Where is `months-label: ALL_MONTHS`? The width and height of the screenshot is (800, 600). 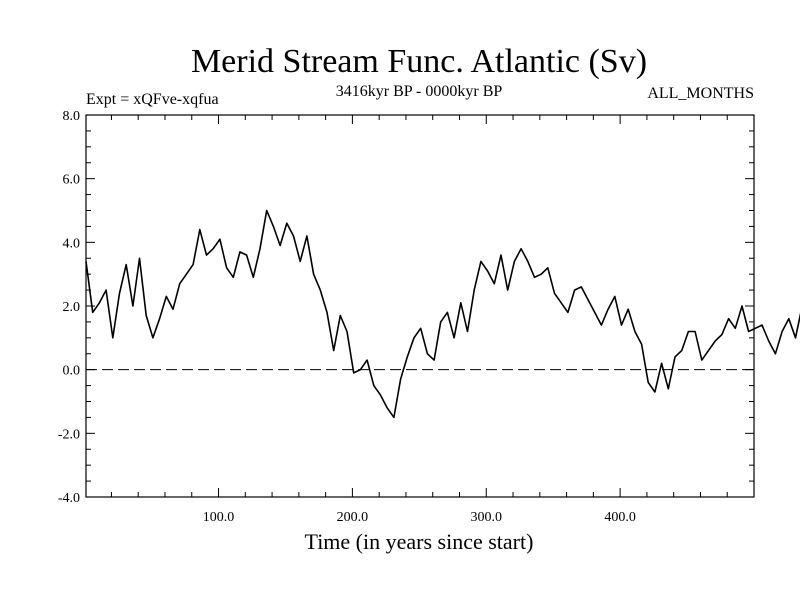
months-label: ALL_MONTHS is located at coordinates (700, 93).